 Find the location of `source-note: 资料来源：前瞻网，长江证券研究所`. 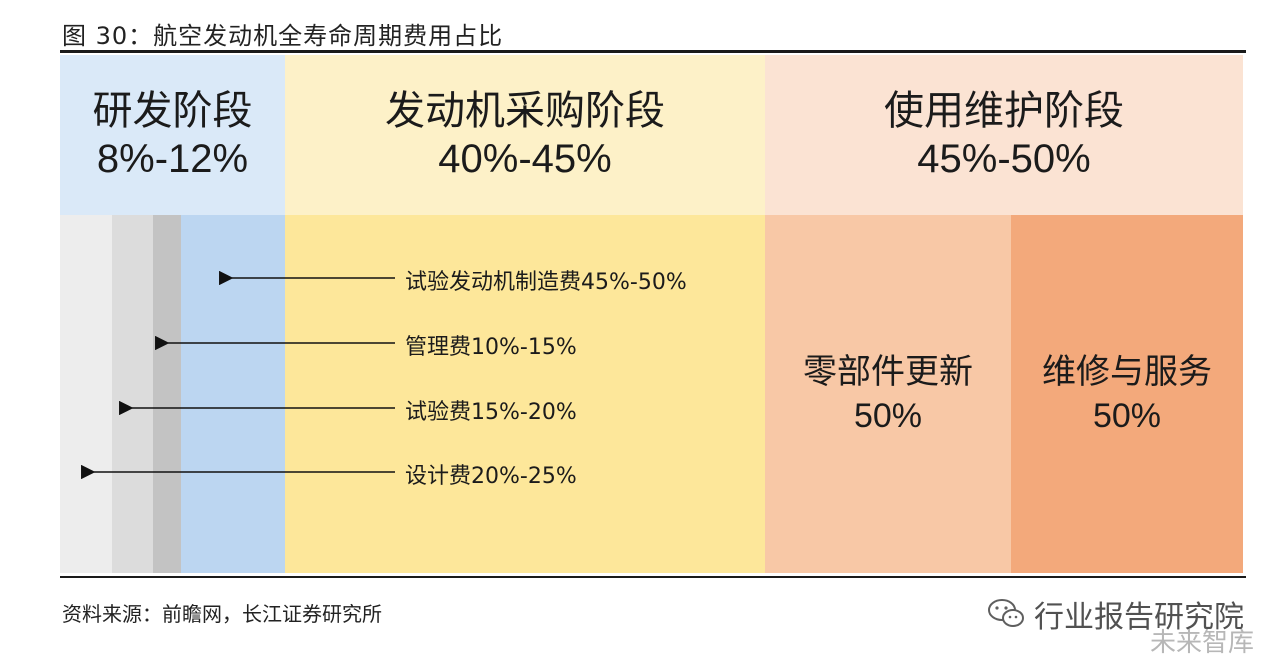

source-note: 资料来源：前瞻网，长江证券研究所 is located at coordinates (222, 614).